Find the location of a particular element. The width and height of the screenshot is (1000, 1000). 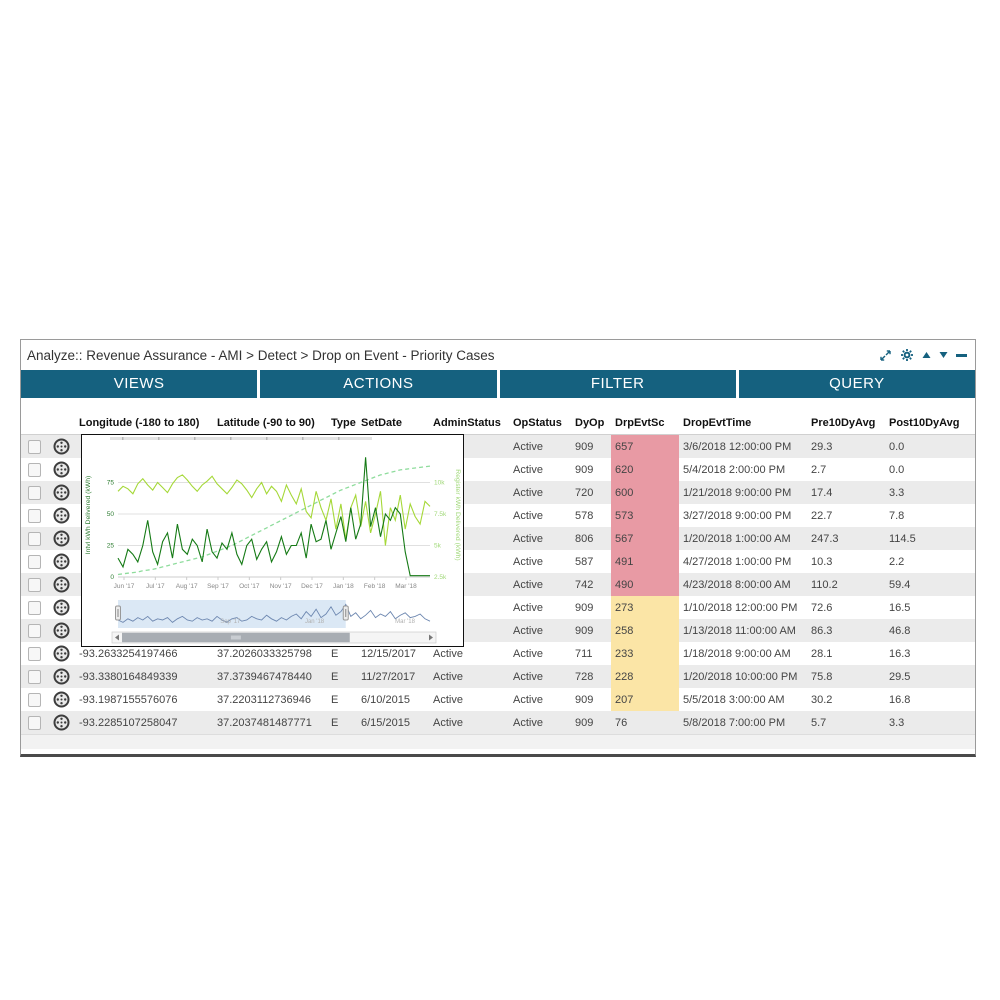

column-header-drop_evt_time: DropEvtTime is located at coordinates (717, 423).